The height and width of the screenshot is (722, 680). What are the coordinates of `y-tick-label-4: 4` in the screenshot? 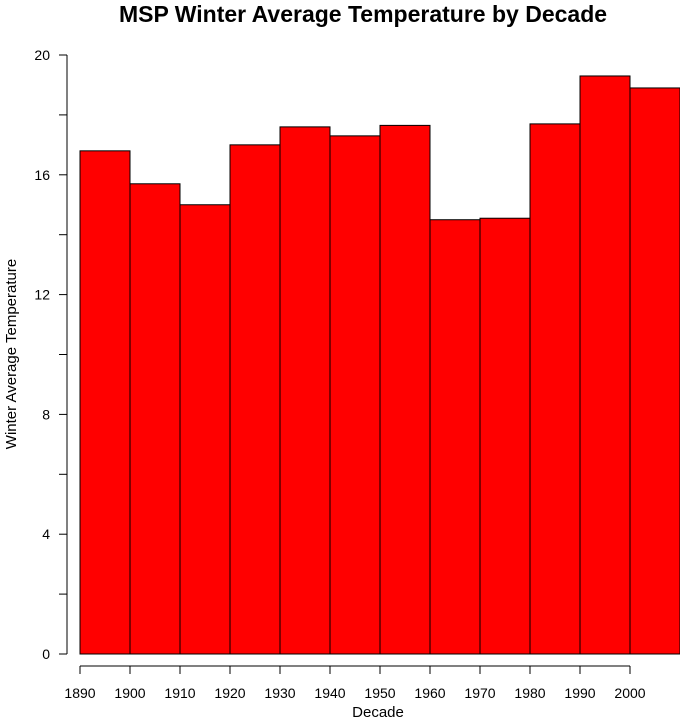 It's located at (46, 534).